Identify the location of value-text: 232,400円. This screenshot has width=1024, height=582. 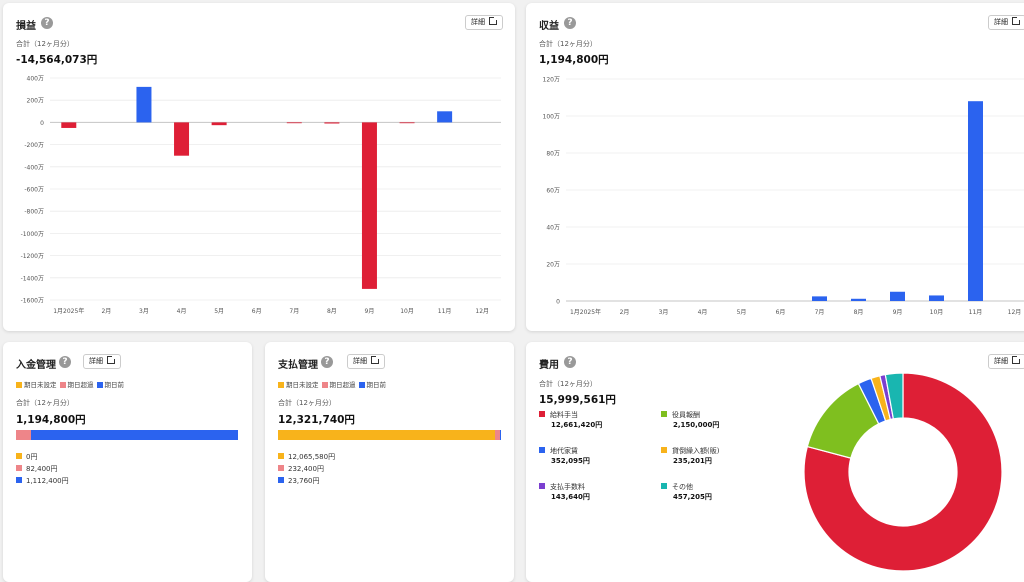
(306, 469).